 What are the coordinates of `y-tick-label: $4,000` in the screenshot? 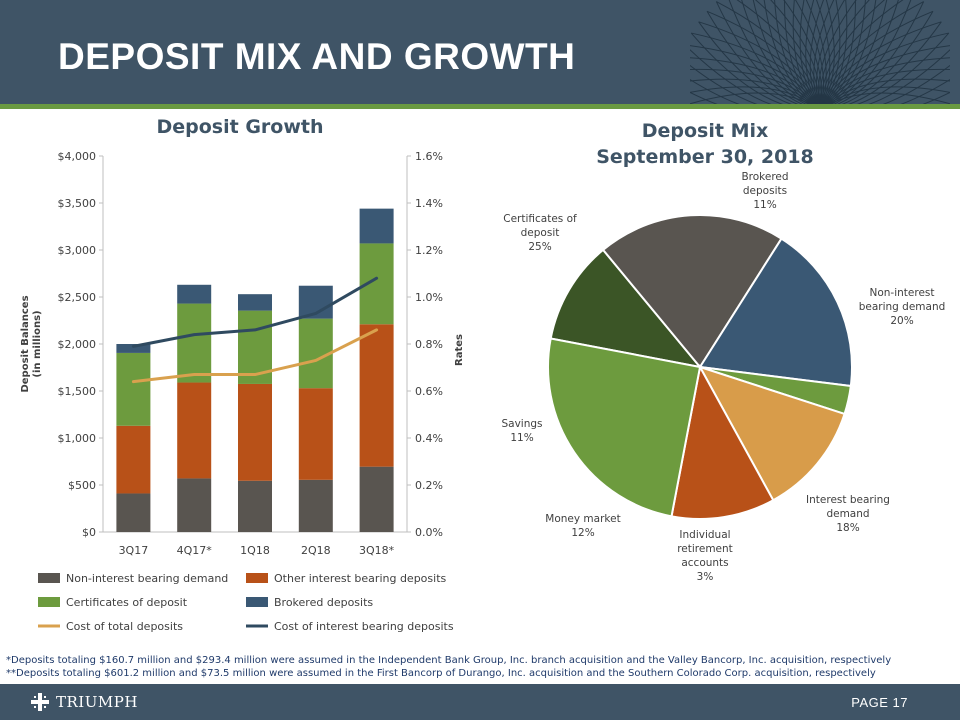 It's located at (77, 156).